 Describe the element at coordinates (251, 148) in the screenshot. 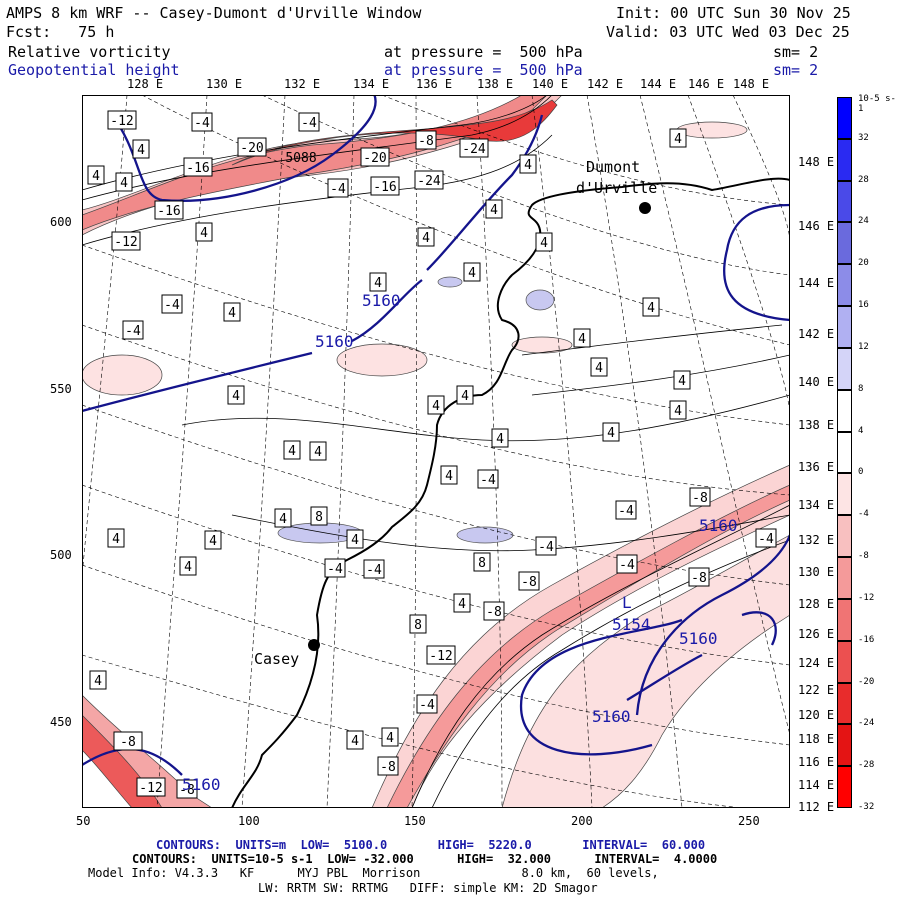

I see `vort-label: -20` at that location.